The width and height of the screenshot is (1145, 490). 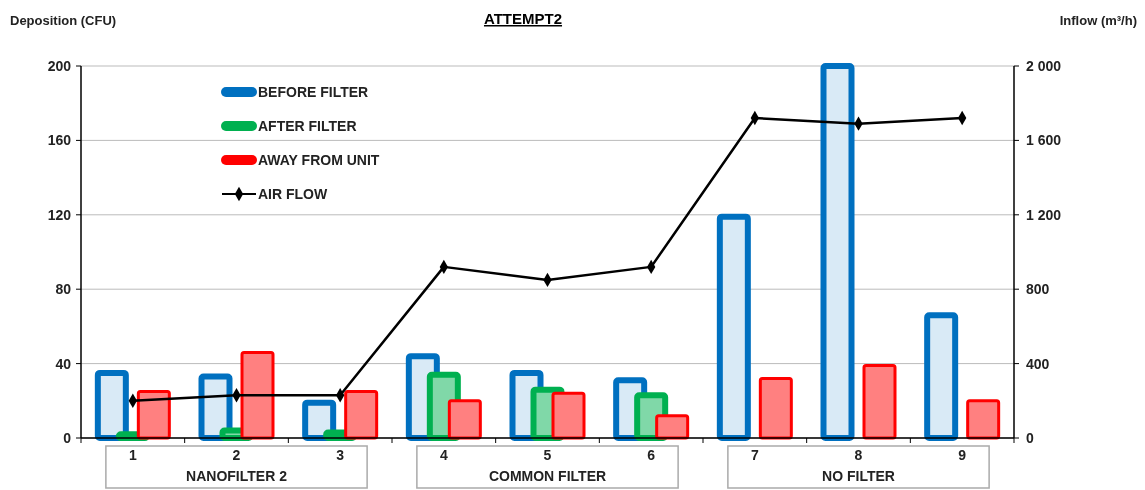 What do you see at coordinates (63, 20) in the screenshot?
I see `y-axis-title: Deposition (CFU)` at bounding box center [63, 20].